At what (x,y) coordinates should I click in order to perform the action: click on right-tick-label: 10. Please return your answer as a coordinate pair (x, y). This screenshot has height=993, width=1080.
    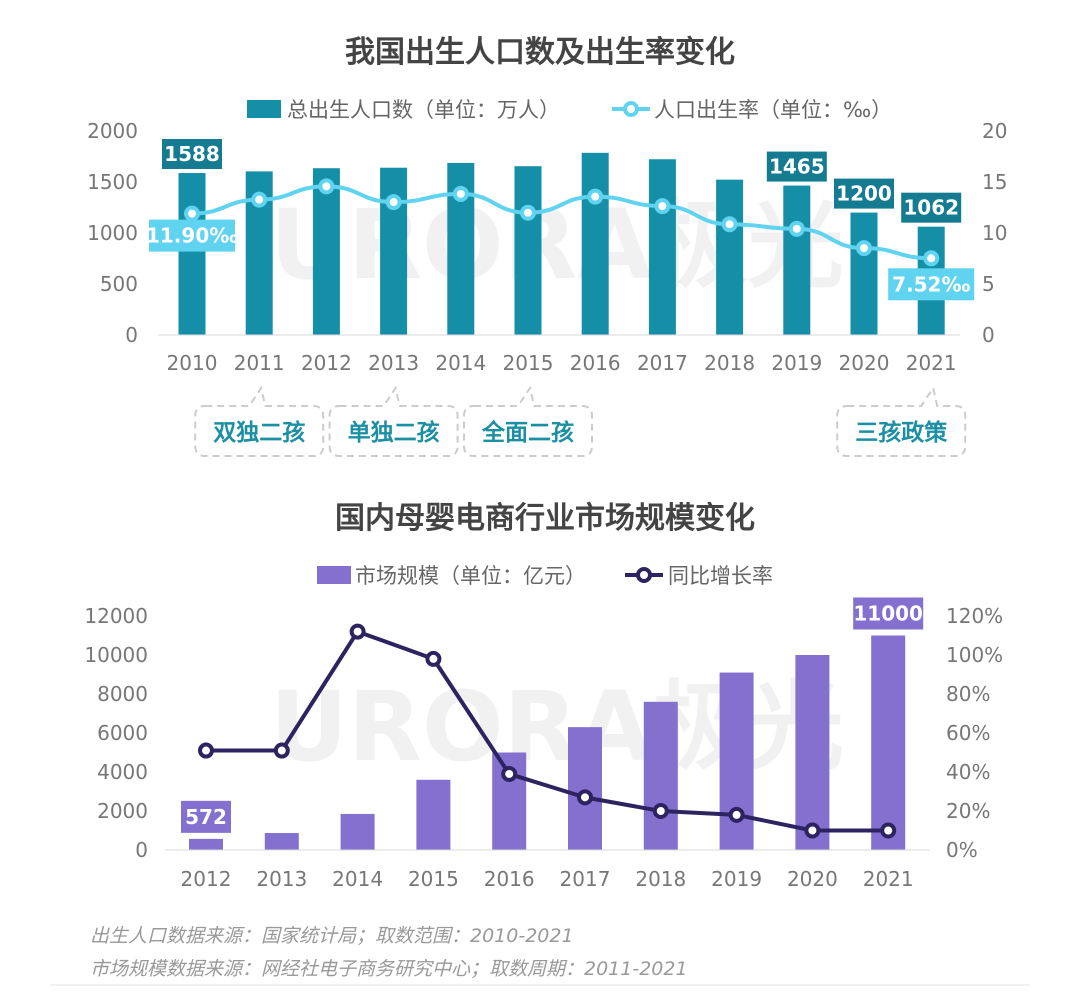
    Looking at the image, I should click on (994, 233).